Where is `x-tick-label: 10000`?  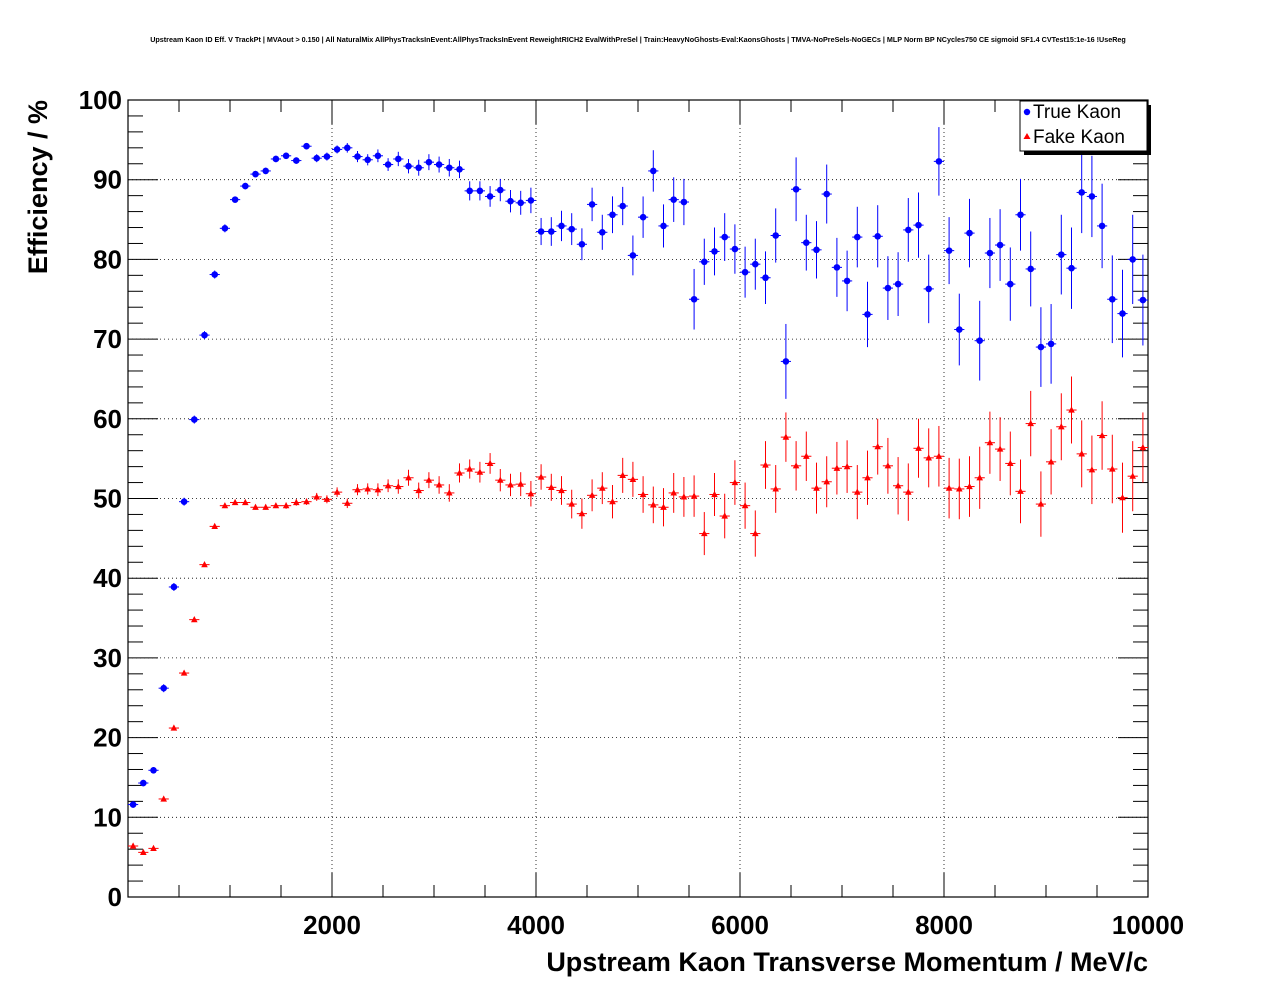 x-tick-label: 10000 is located at coordinates (1148, 925).